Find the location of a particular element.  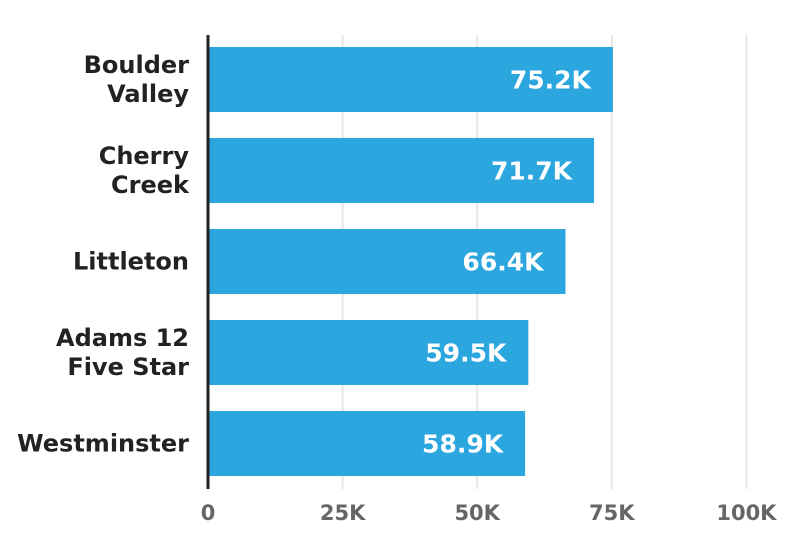

category-label: Westminster is located at coordinates (103, 444).